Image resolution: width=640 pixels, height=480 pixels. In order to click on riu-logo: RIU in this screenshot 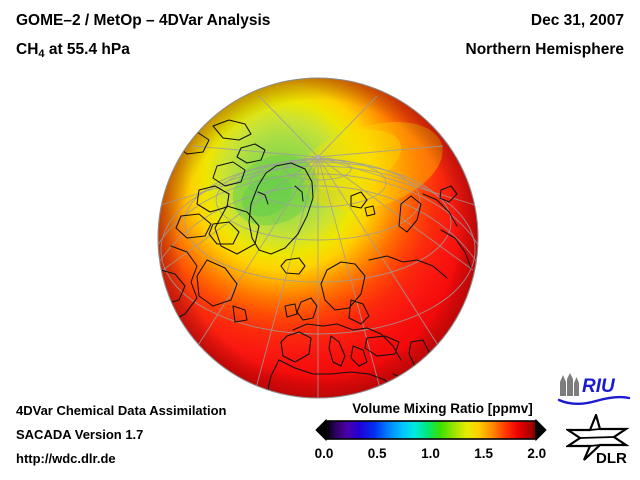, I will do `click(594, 389)`.